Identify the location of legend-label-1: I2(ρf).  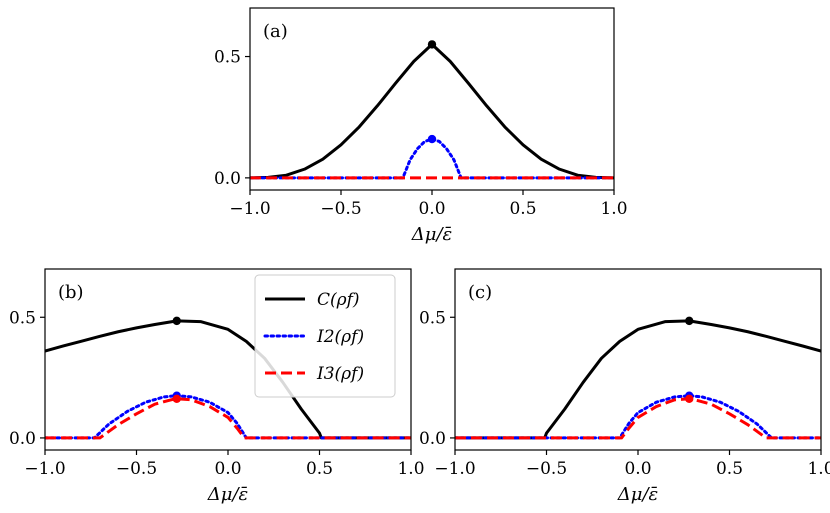
(340, 337).